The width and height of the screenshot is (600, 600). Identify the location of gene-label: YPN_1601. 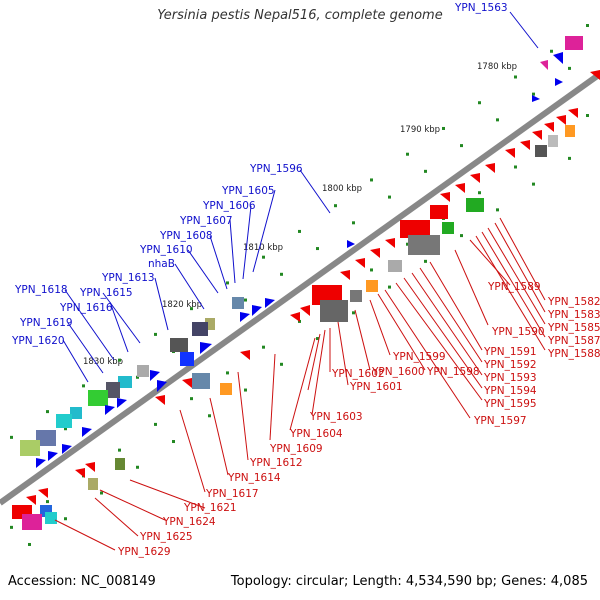
(376, 387).